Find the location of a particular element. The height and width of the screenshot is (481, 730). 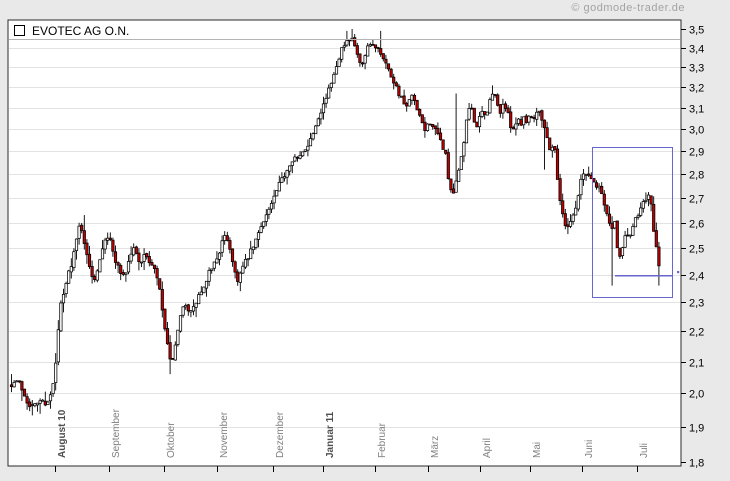

y-tick-label: 2,9 is located at coordinates (696, 153).